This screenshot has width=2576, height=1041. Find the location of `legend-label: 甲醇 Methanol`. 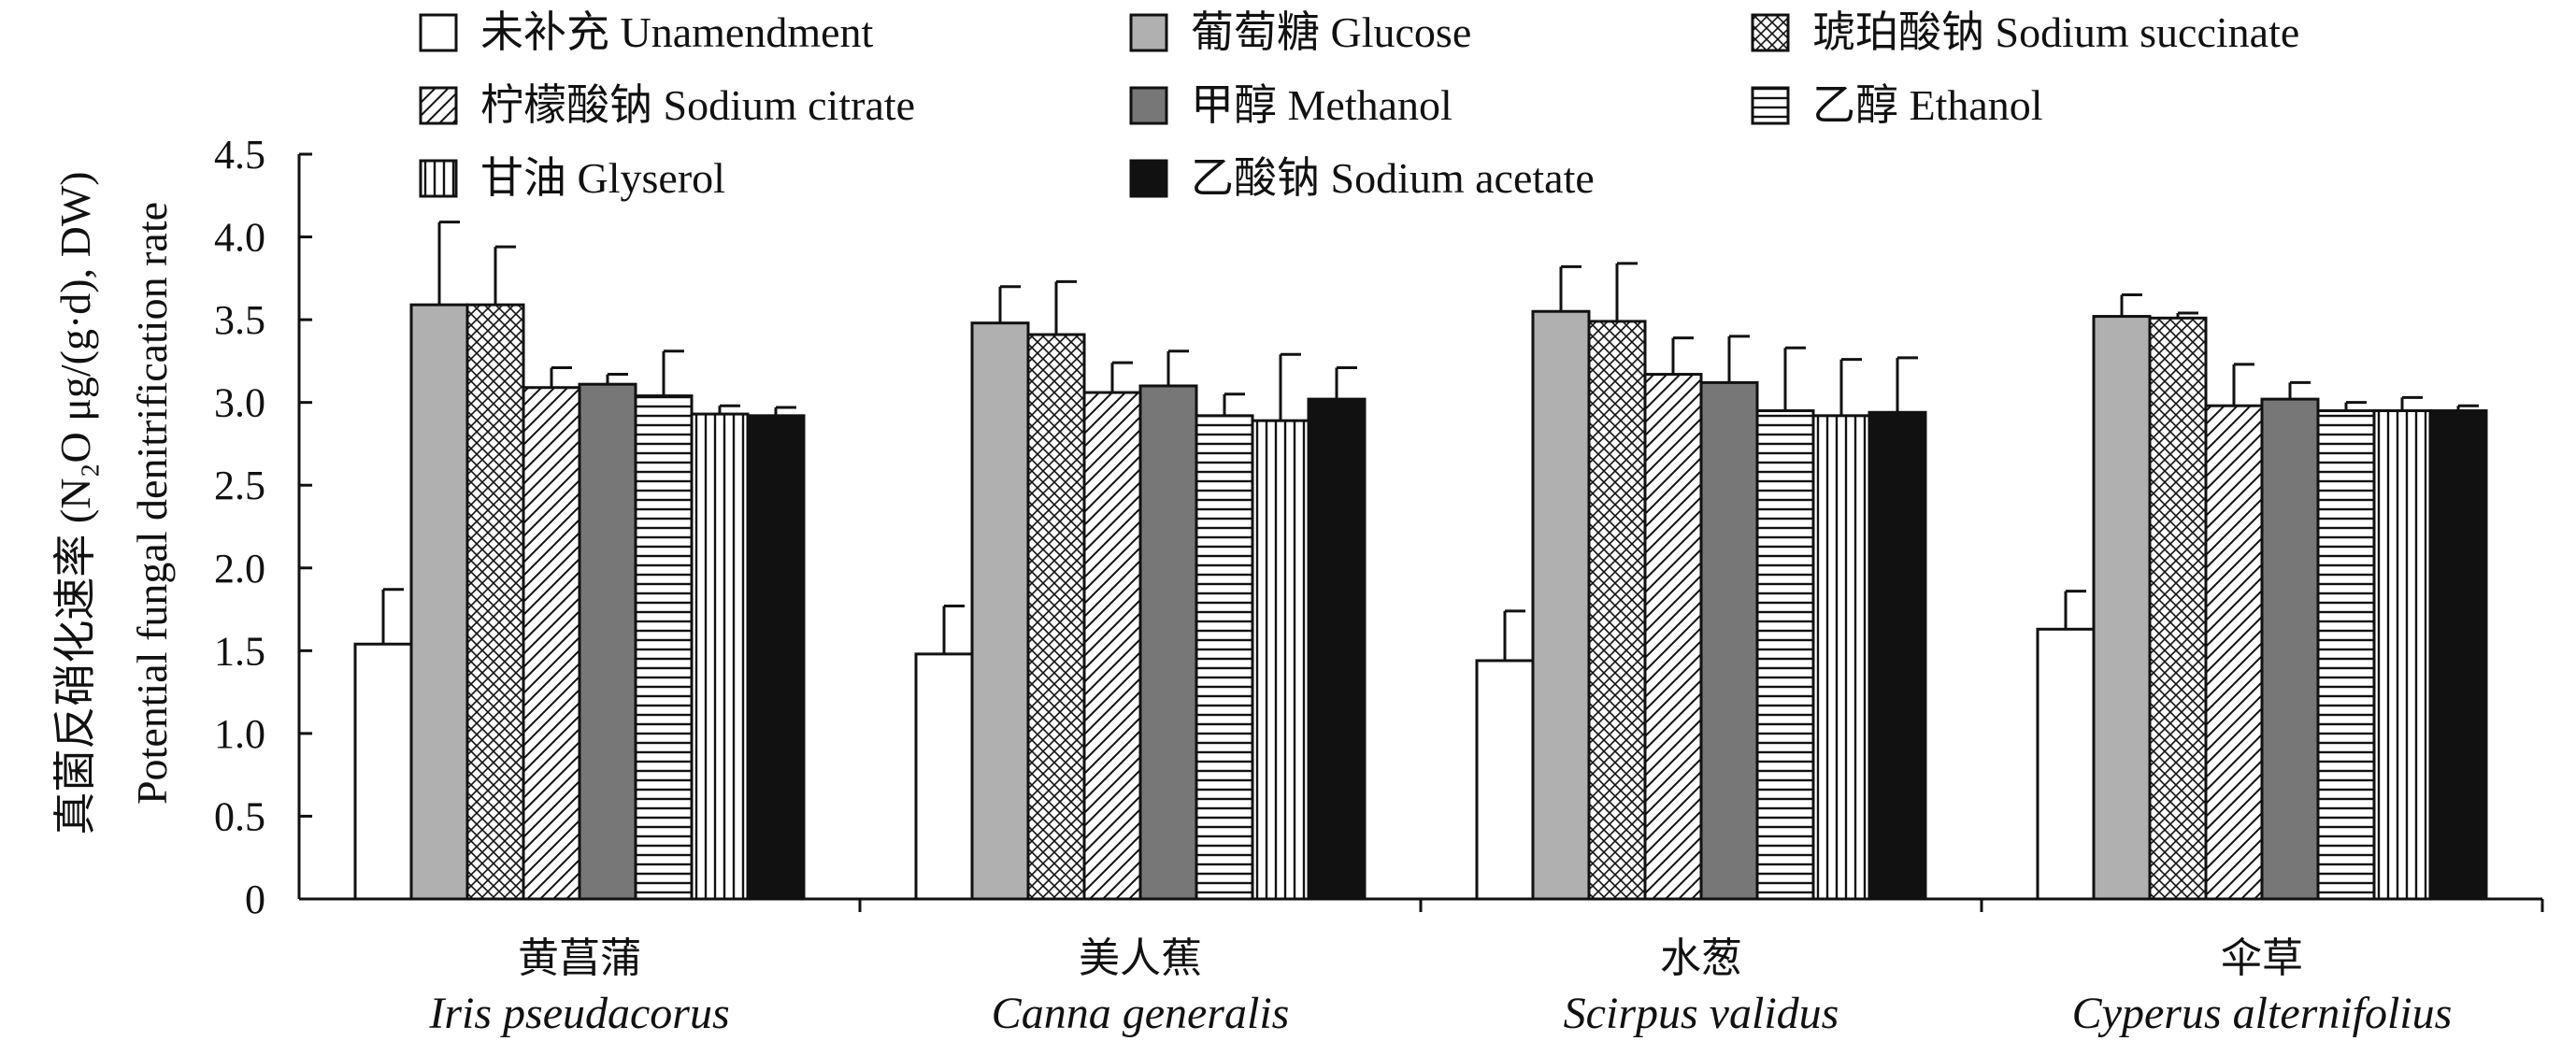

legend-label: 甲醇 Methanol is located at coordinates (1322, 105).